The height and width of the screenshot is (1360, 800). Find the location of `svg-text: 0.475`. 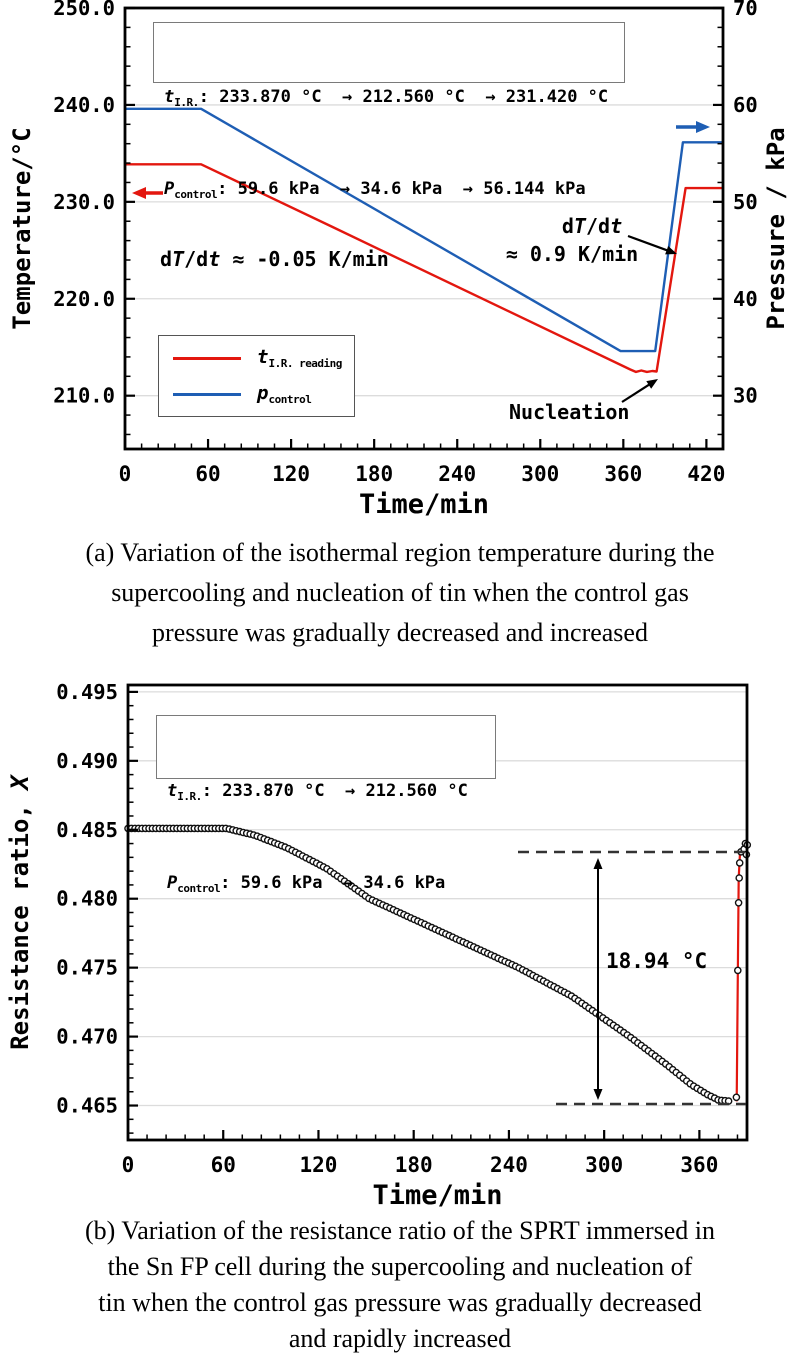

svg-text: 0.475 is located at coordinates (87, 968).